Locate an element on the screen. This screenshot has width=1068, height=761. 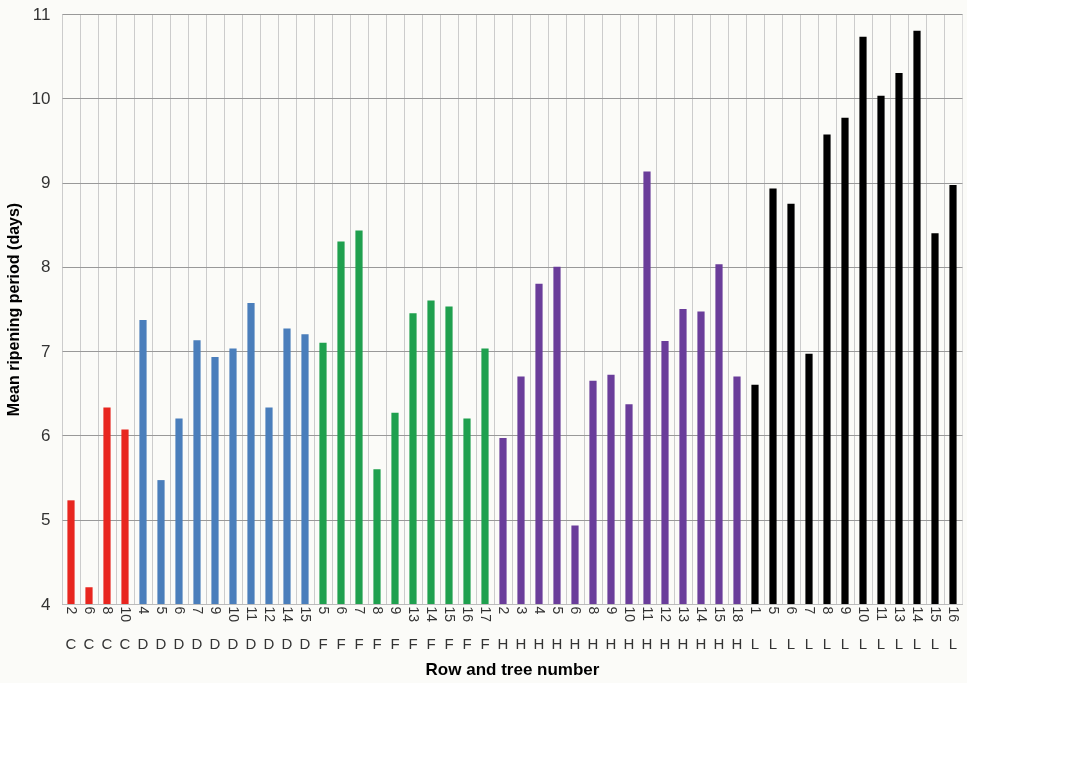
category-label: 9 D is located at coordinates (216, 629).